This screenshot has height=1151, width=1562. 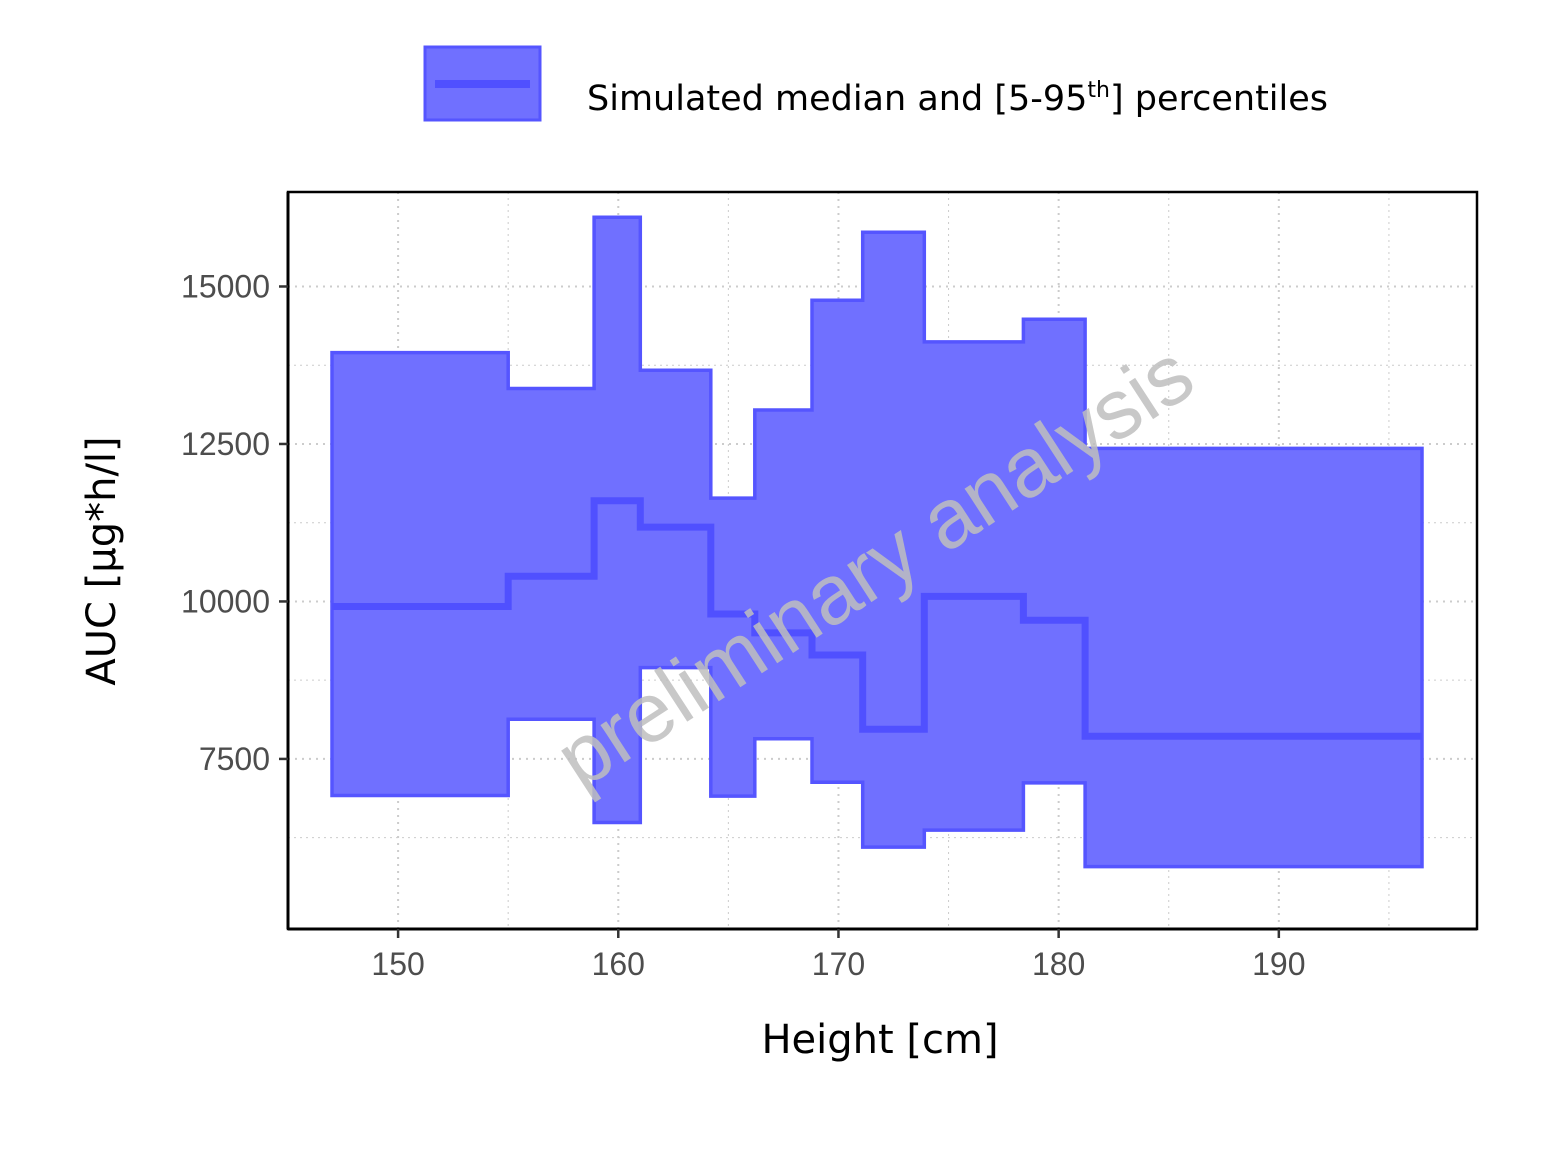 What do you see at coordinates (879, 1040) in the screenshot?
I see `x-axis-title: Height [cm]` at bounding box center [879, 1040].